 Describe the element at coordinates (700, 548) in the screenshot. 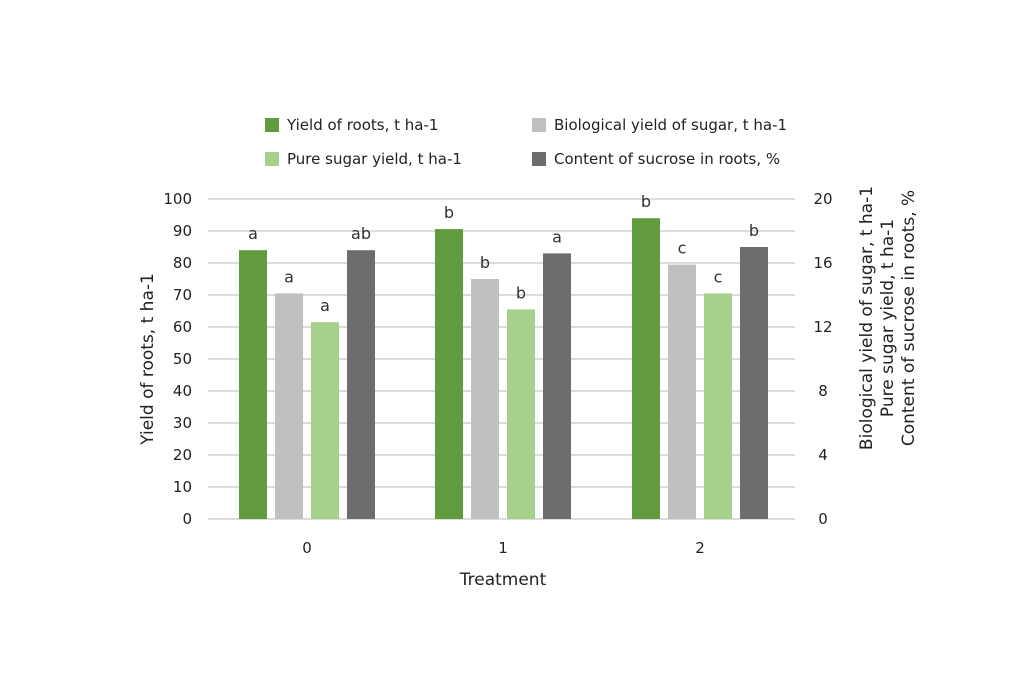

I see `x-tick-label: 2` at that location.